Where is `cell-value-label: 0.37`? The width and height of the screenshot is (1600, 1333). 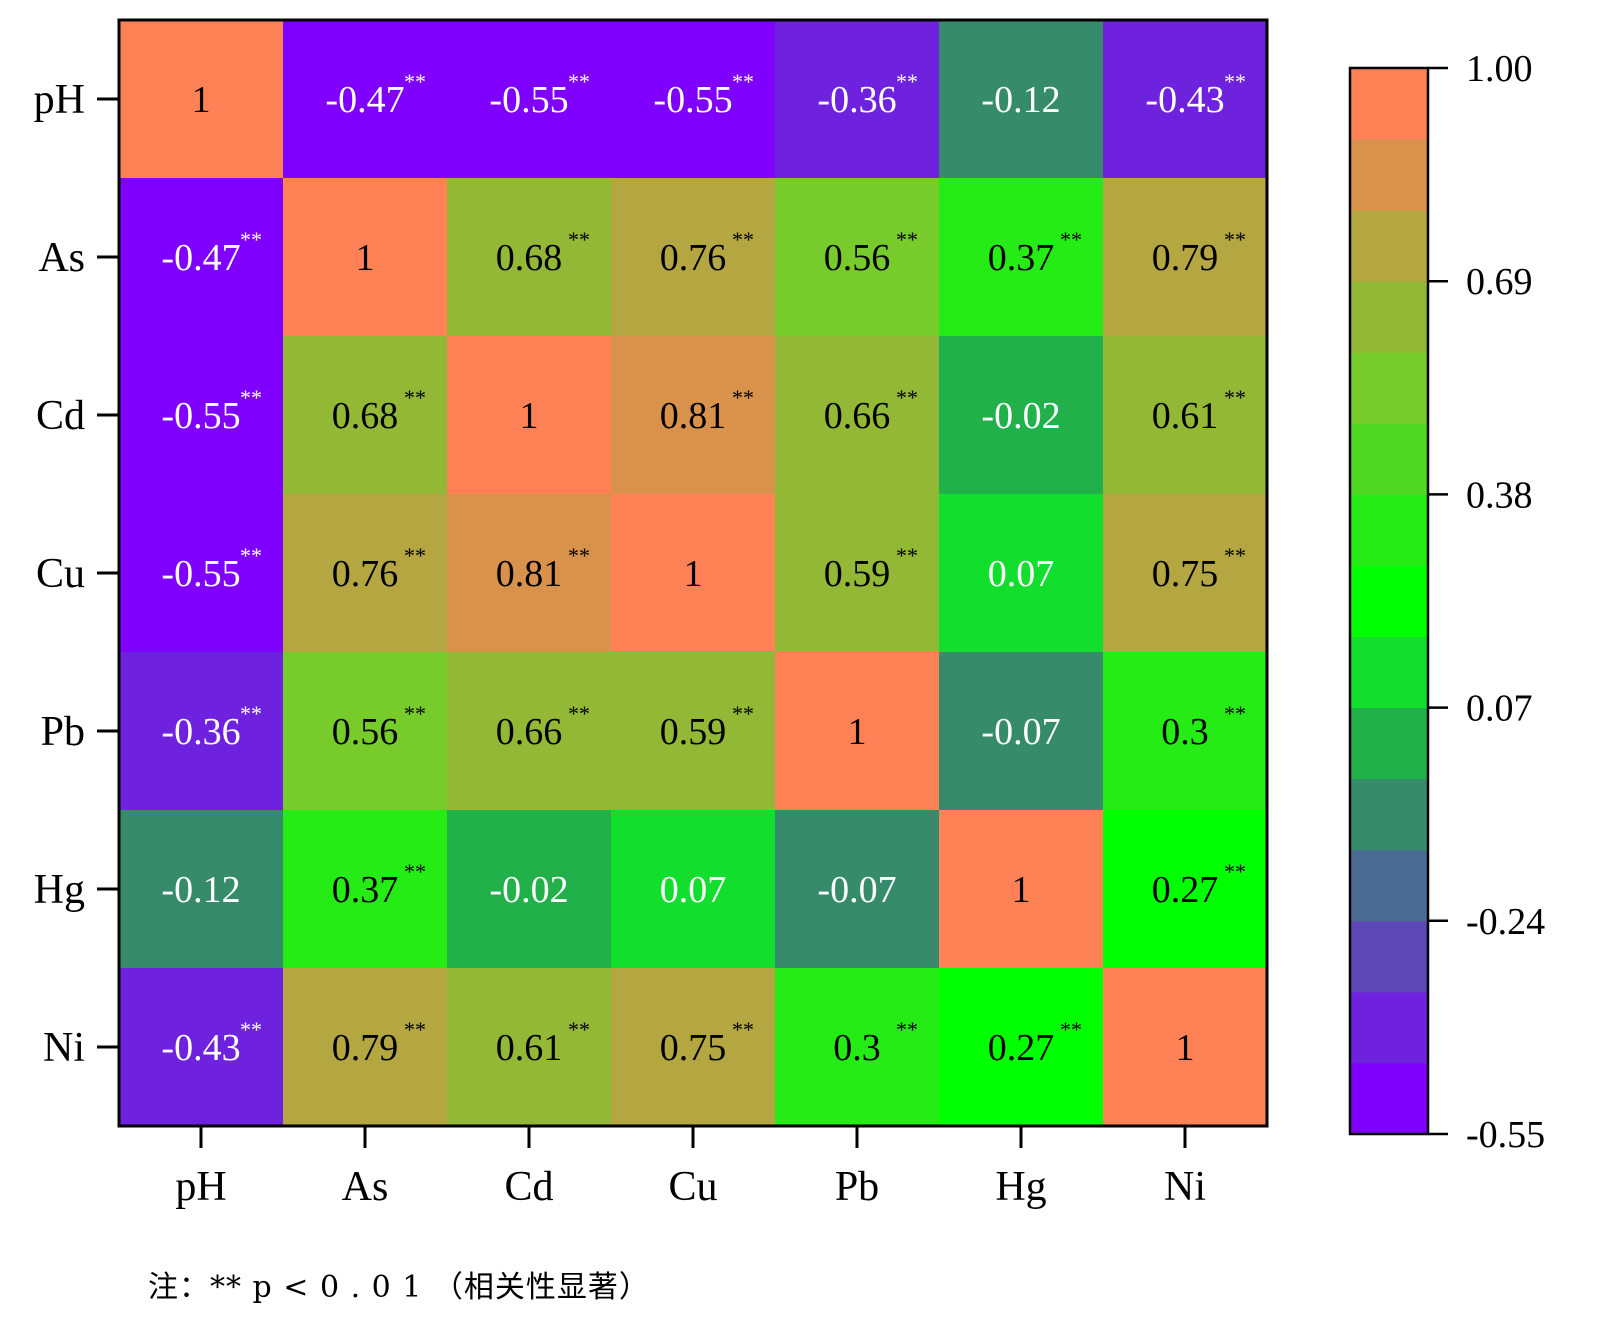 cell-value-label: 0.37 is located at coordinates (365, 890).